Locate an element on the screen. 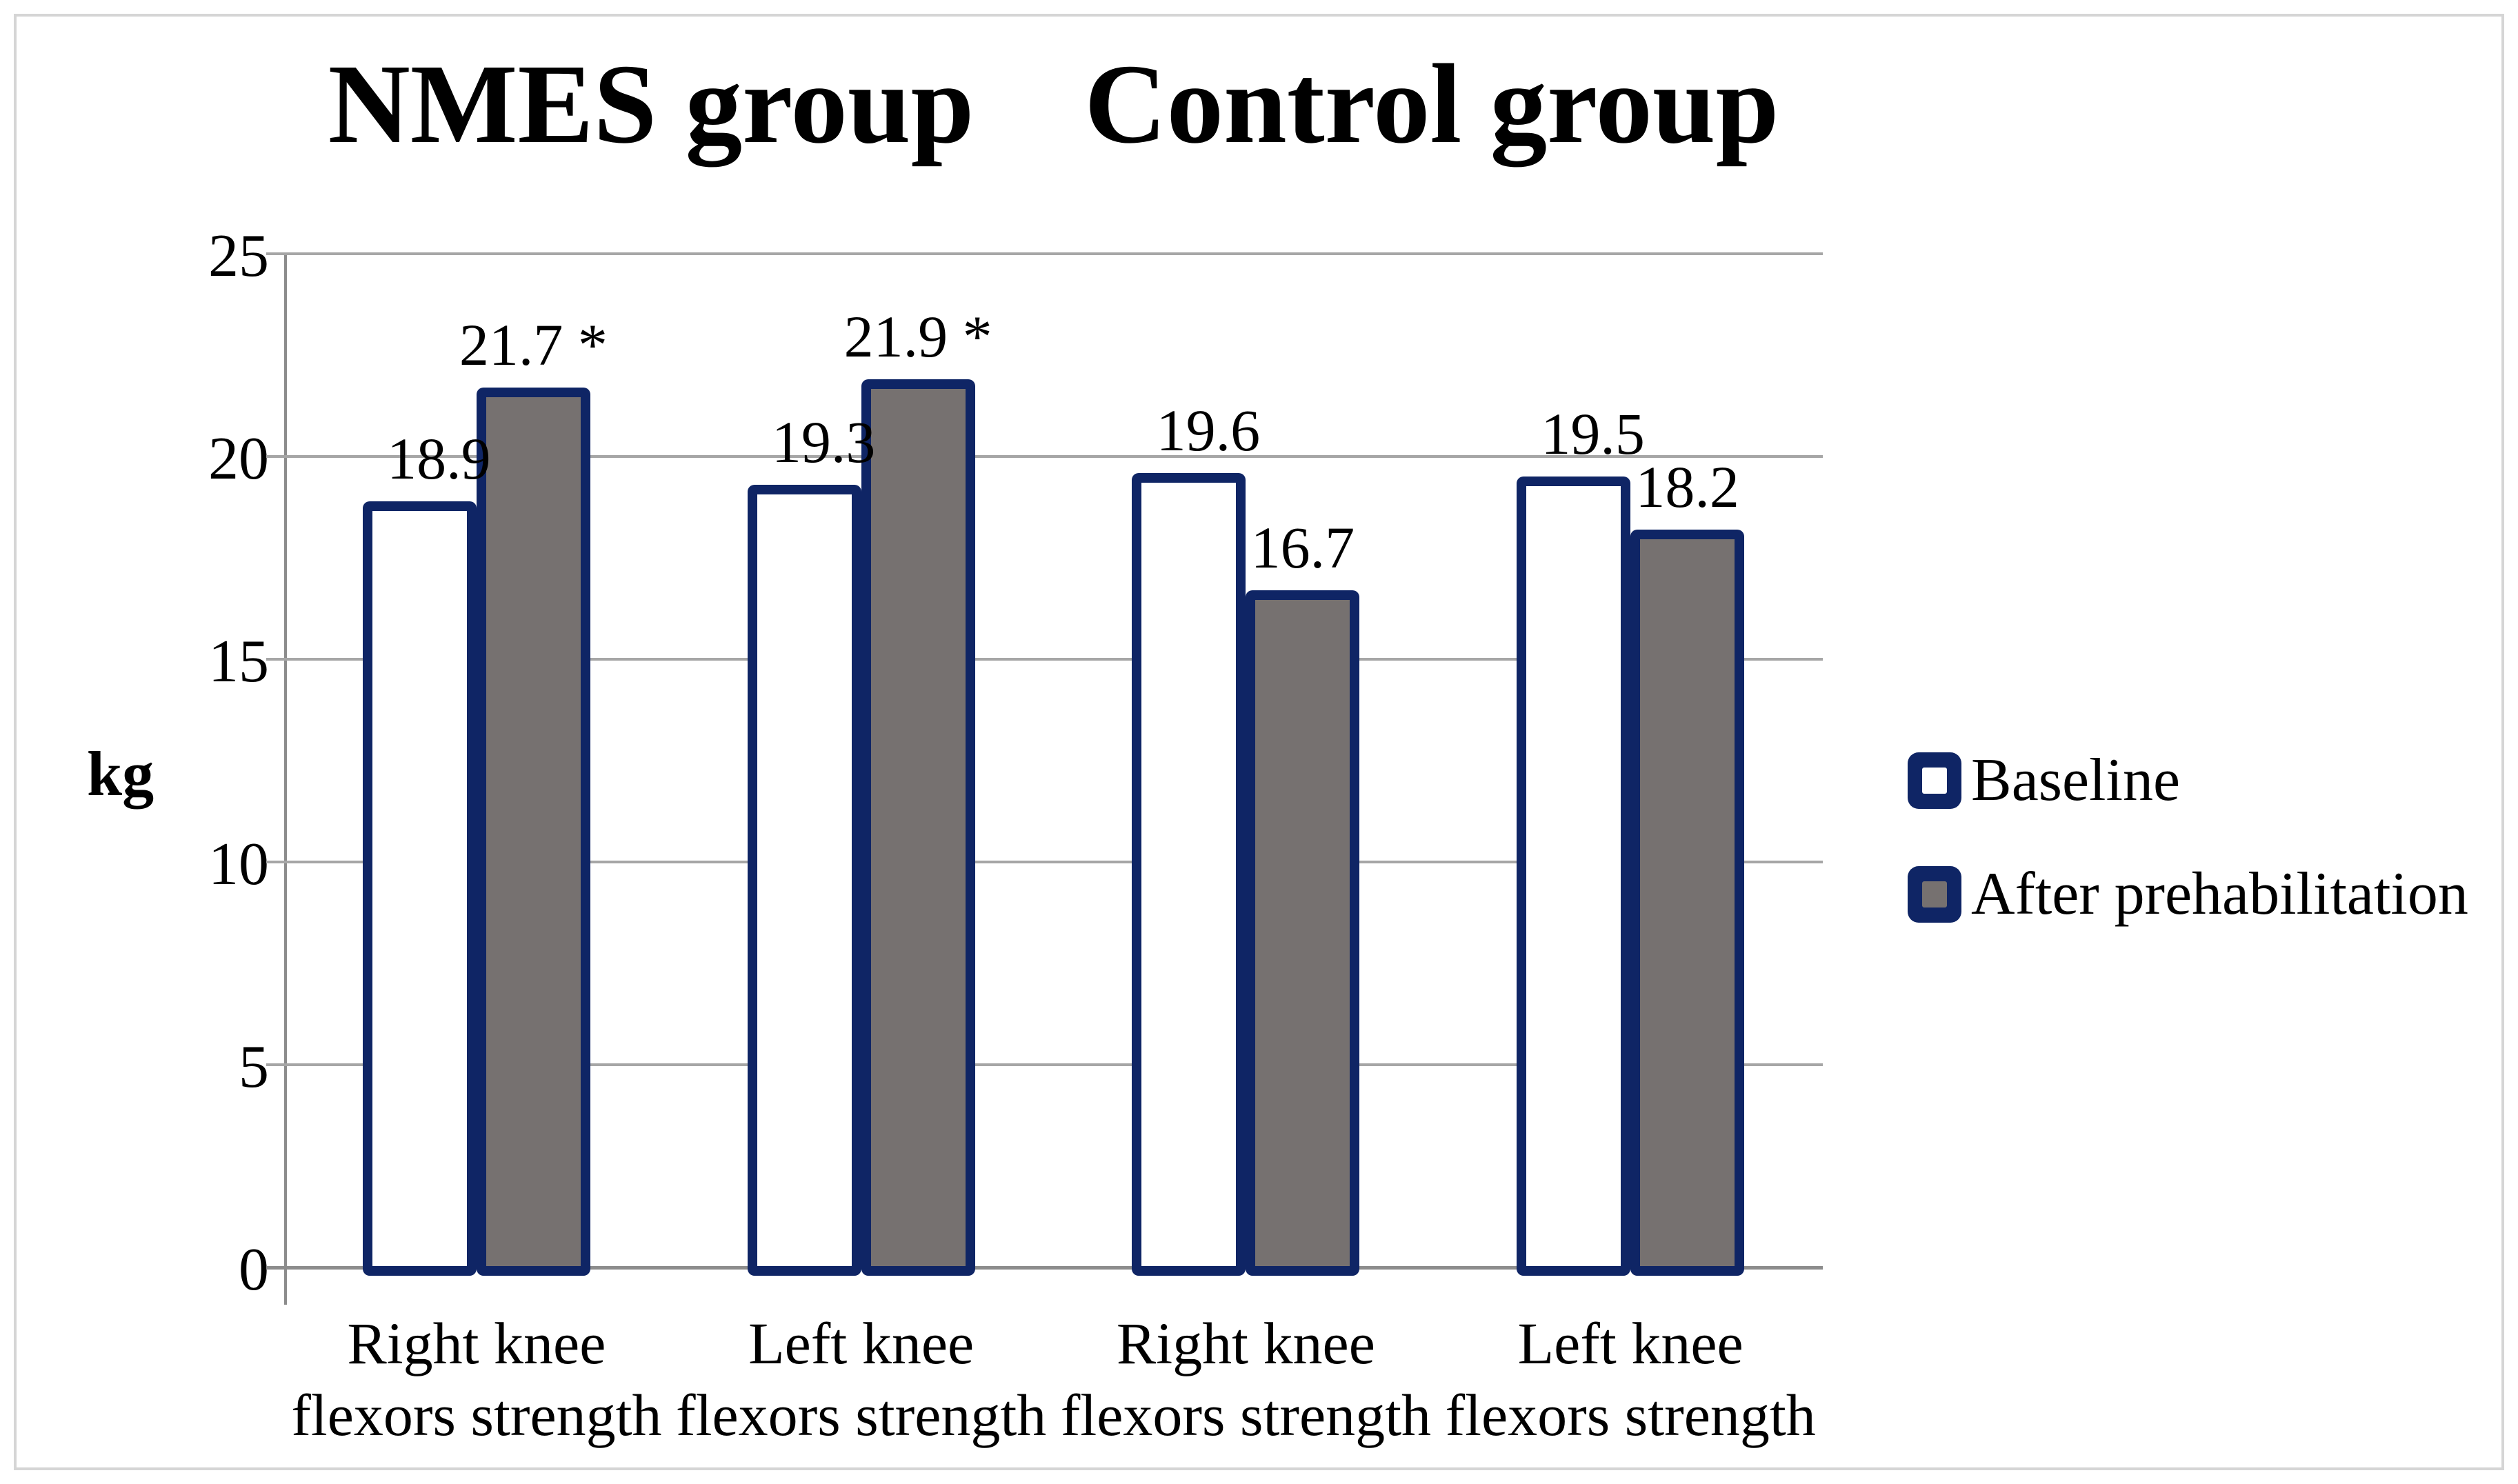 Image resolution: width=2518 pixels, height=1484 pixels. y-tick-label: 25 is located at coordinates (239, 256).